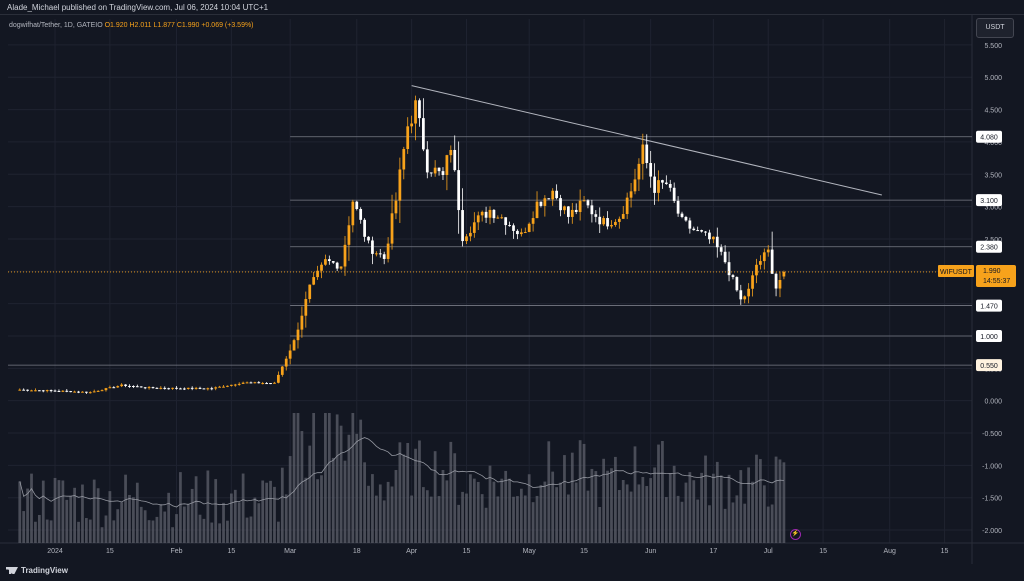  What do you see at coordinates (12, 570) in the screenshot?
I see `tradingview-icon` at bounding box center [12, 570].